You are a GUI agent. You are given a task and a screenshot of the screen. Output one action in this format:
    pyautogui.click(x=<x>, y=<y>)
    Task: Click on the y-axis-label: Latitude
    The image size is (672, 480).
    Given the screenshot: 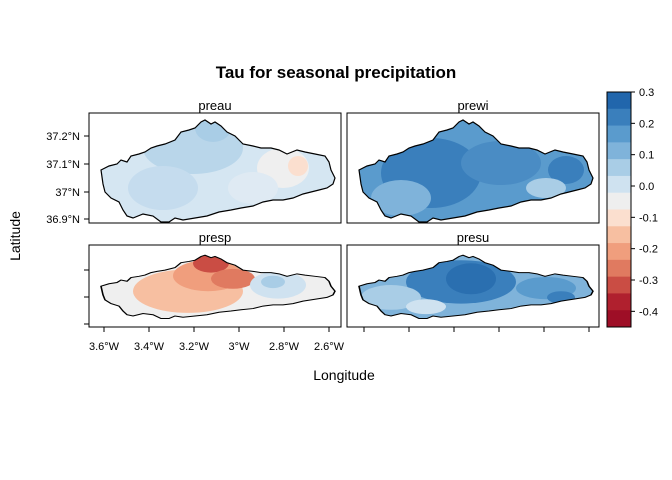 What is the action you would take?
    pyautogui.click(x=15, y=236)
    